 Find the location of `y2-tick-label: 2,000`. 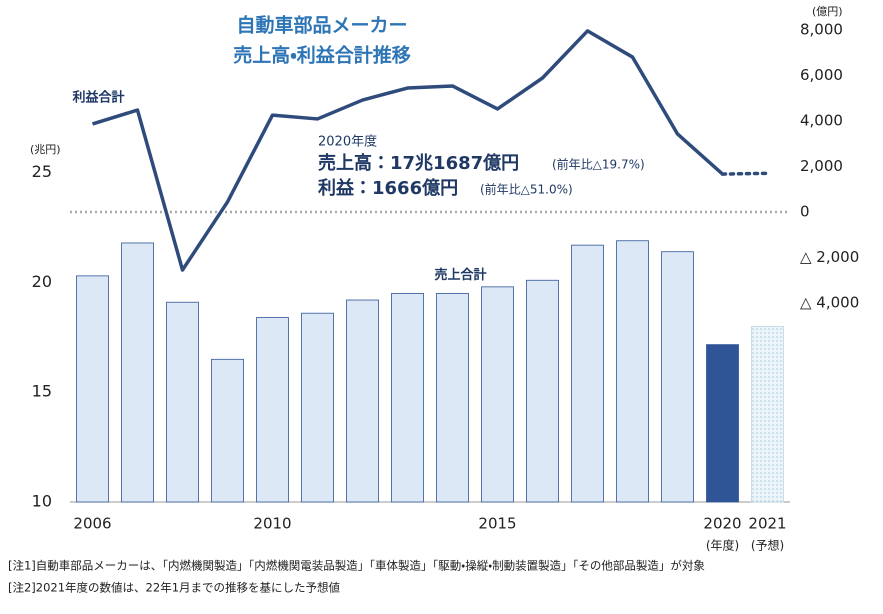

y2-tick-label: 2,000 is located at coordinates (821, 166).